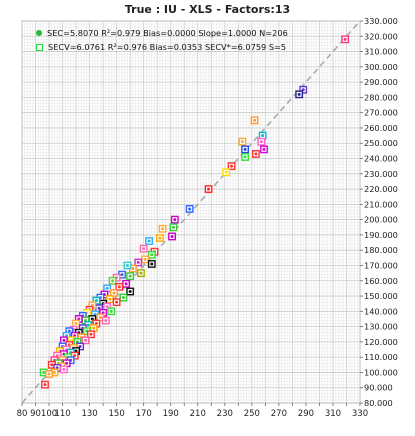 This screenshot has width=415, height=436. What do you see at coordinates (381, 67) in the screenshot?
I see `y-tick-label: 300.000` at bounding box center [381, 67].